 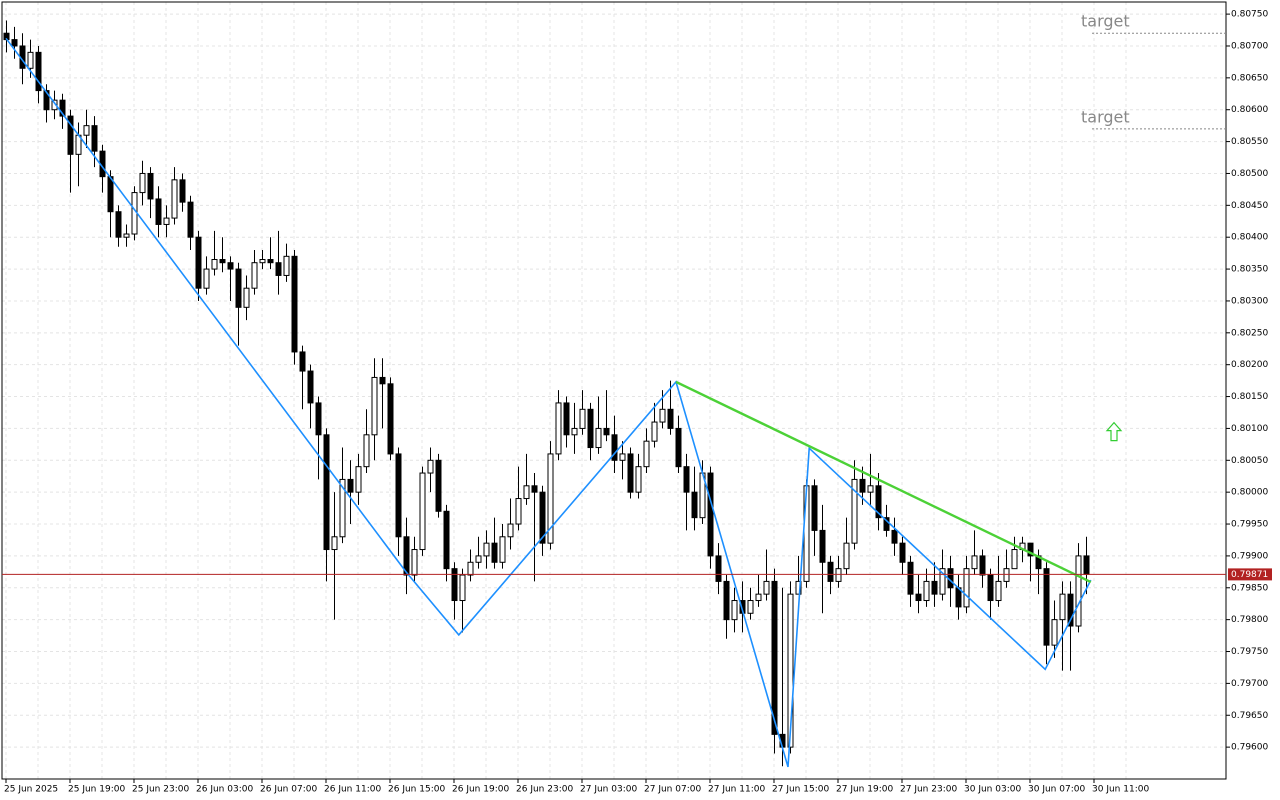 What do you see at coordinates (1249, 716) in the screenshot?
I see `y-tick-label: 0.79650` at bounding box center [1249, 716].